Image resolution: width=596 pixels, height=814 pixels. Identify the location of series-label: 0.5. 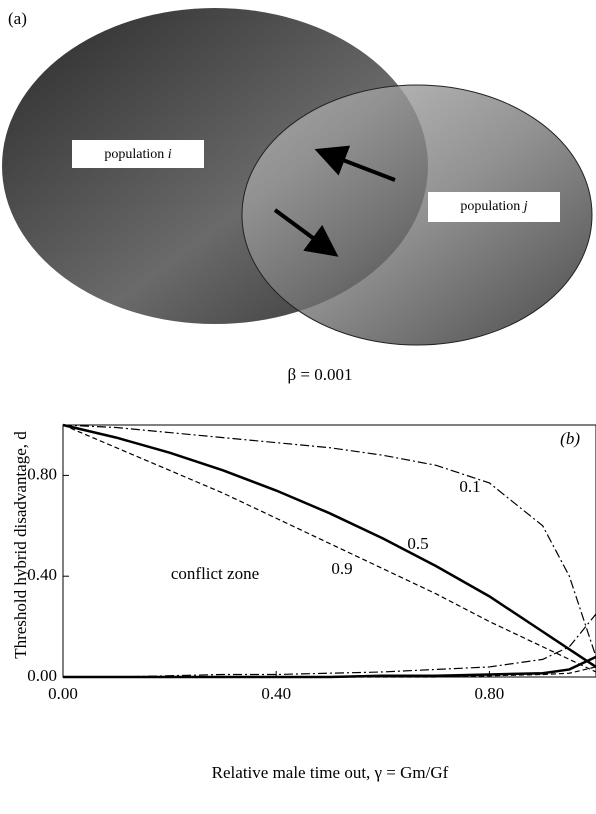
(417, 543).